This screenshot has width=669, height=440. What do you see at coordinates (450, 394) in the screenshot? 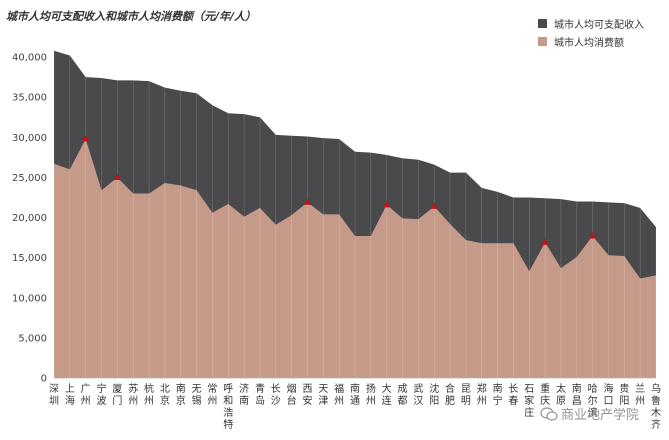
I see `category-label: 合肥` at bounding box center [450, 394].